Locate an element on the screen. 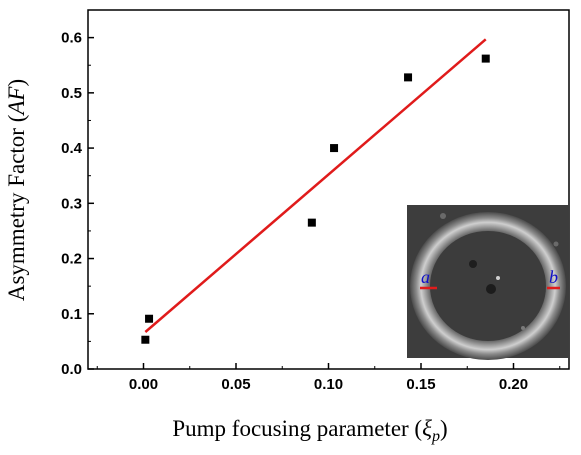 This screenshot has height=455, width=581. x-axis-title-math: ξ is located at coordinates (427, 428).